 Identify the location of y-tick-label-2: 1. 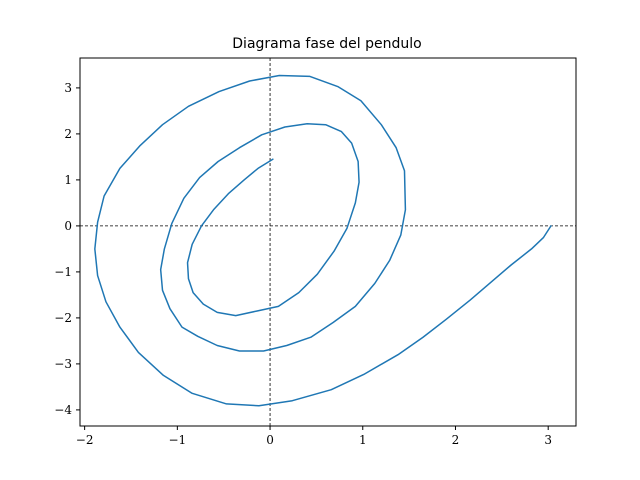
(68, 180).